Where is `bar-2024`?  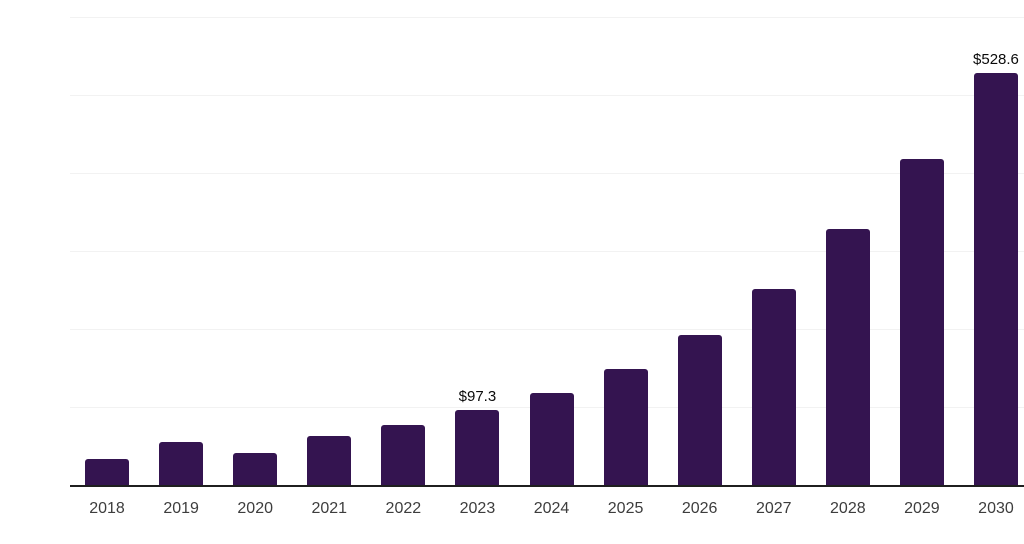
bar-2024 is located at coordinates (551, 439).